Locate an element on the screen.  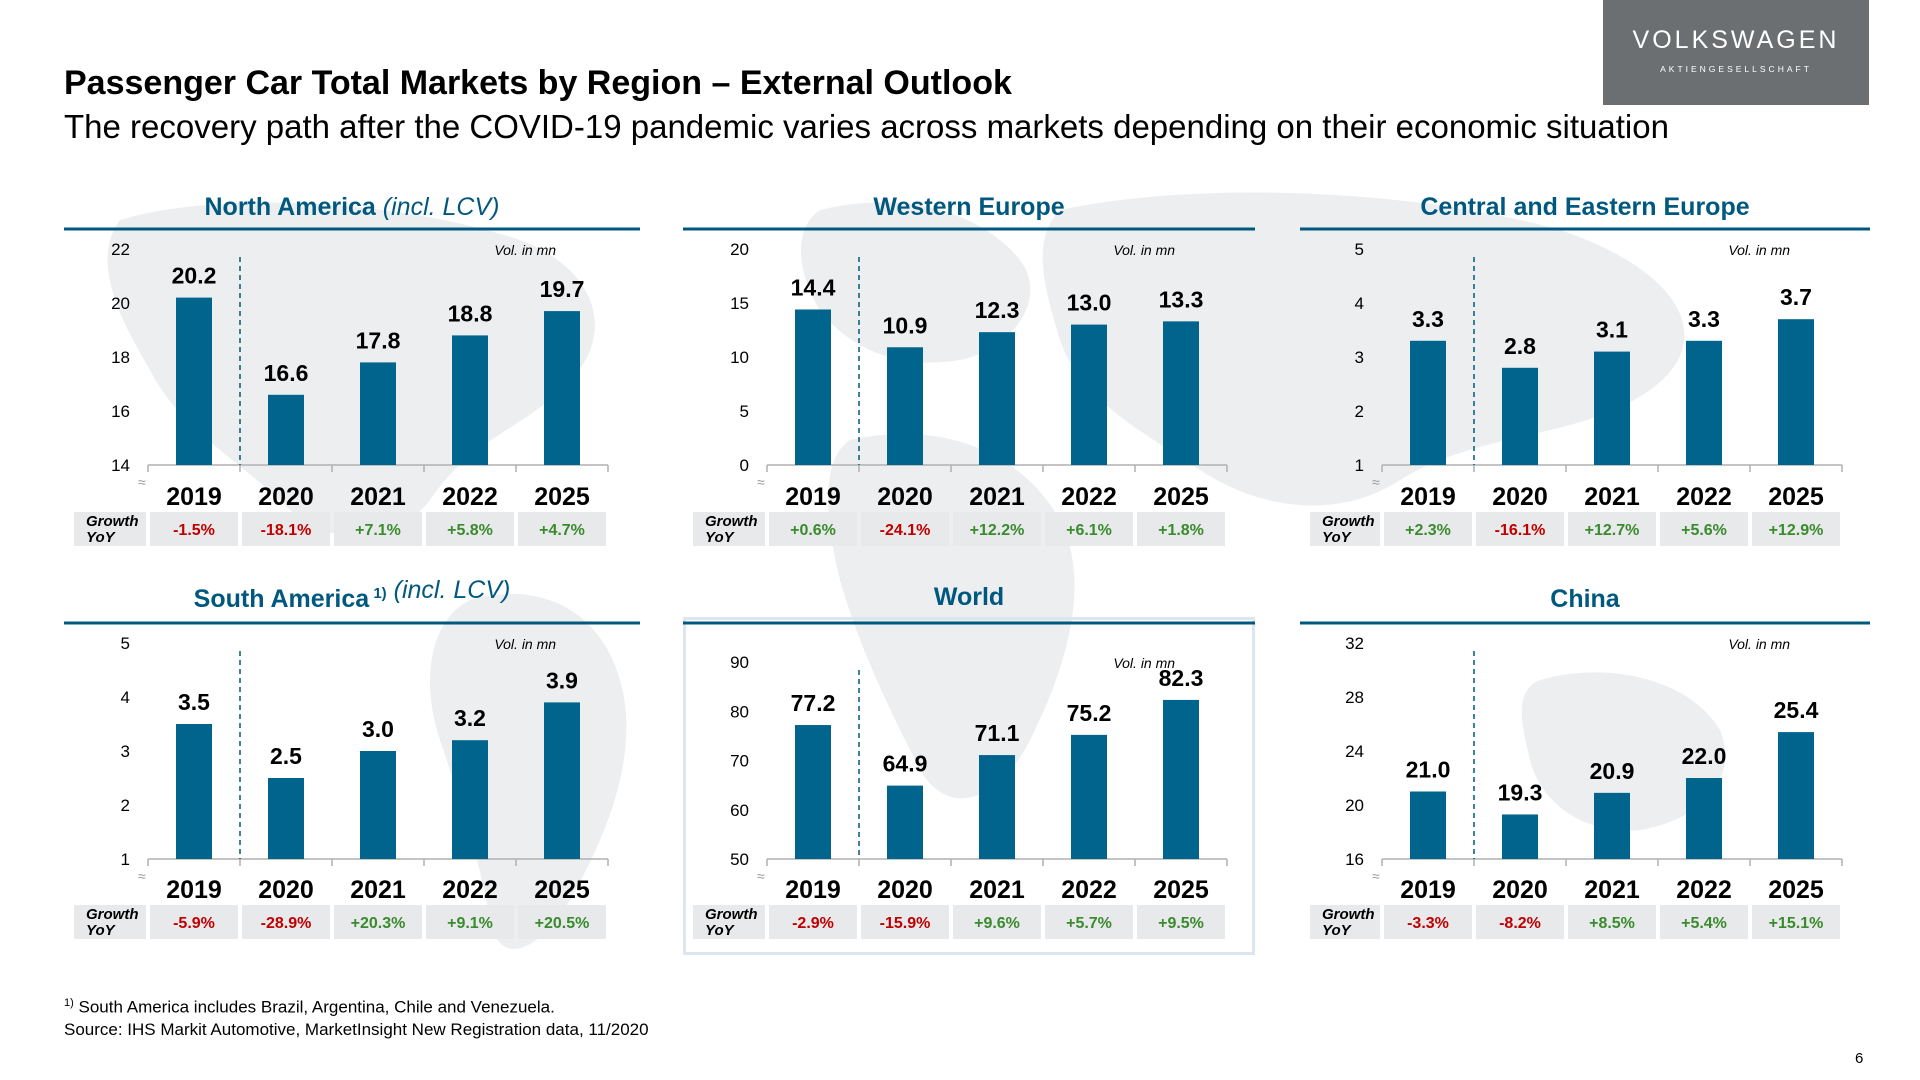
western-europe-ytick: 0 is located at coordinates (744, 465).